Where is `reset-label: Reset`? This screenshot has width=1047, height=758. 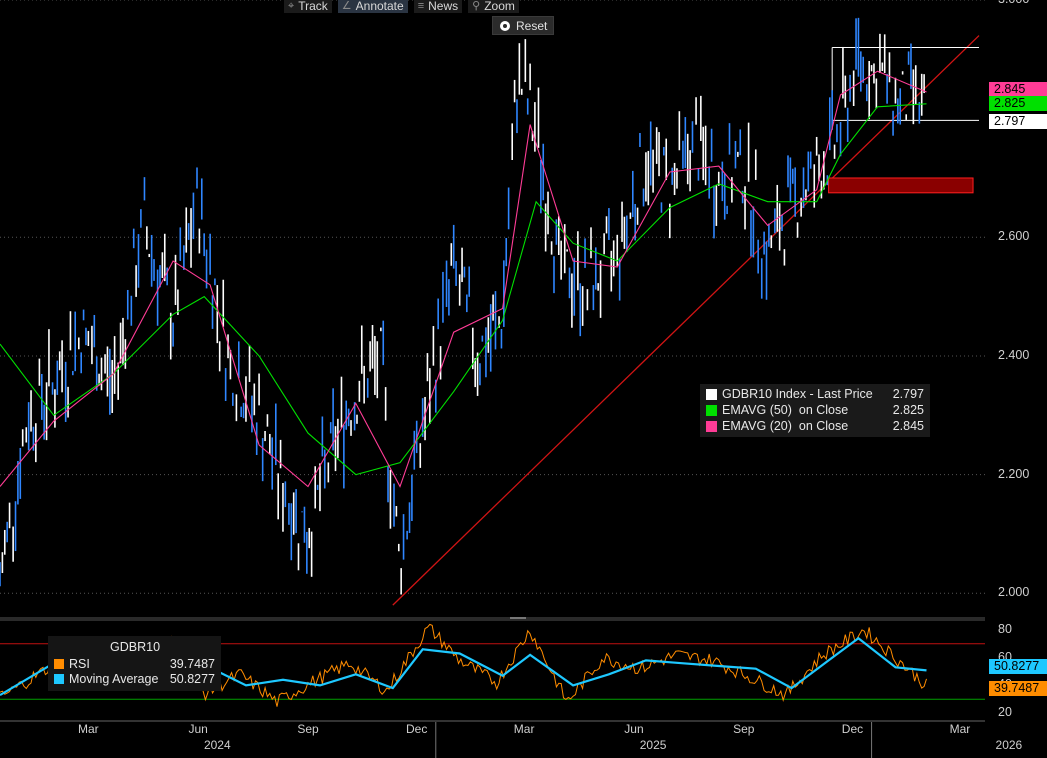 reset-label: Reset is located at coordinates (532, 25).